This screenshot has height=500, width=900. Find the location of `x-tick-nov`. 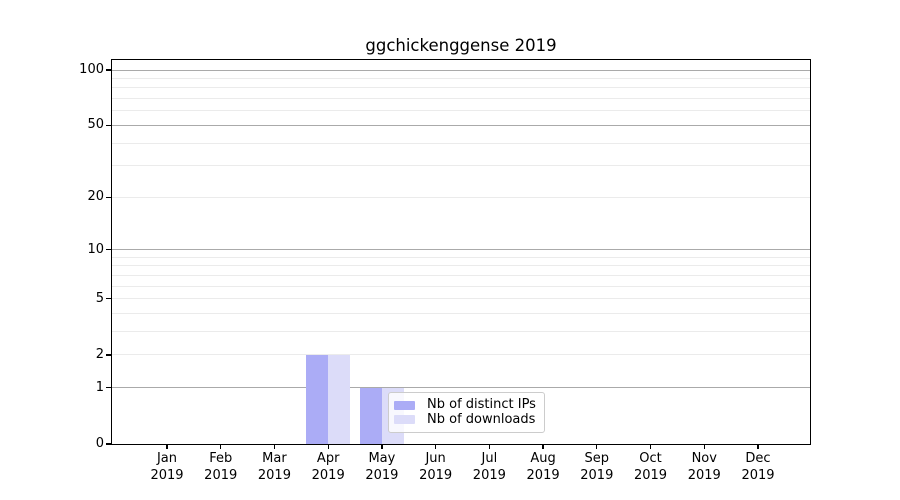

x-tick-nov is located at coordinates (704, 446).